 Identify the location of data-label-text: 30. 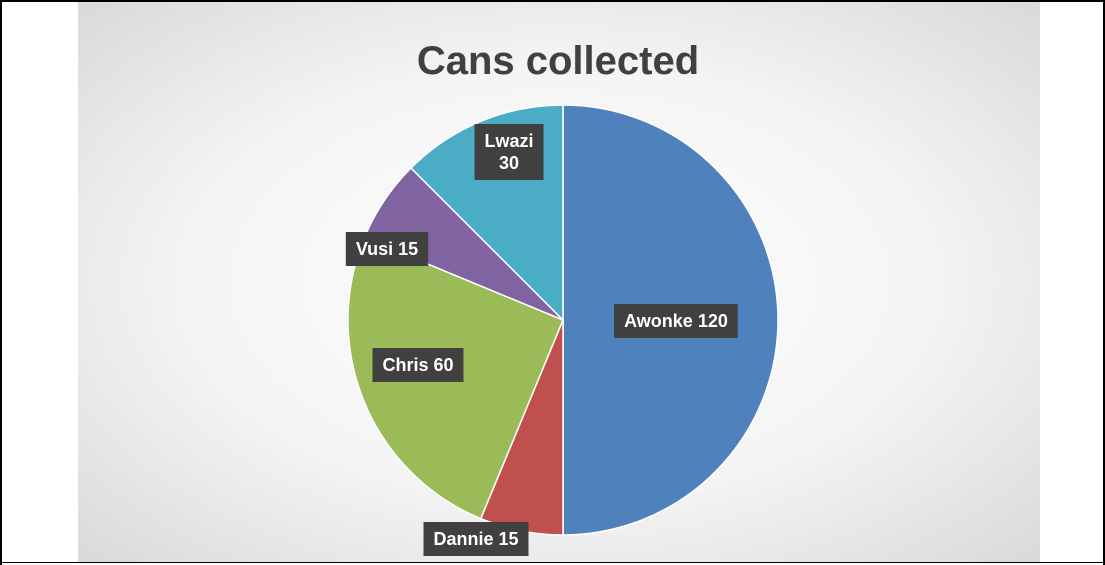
(509, 163).